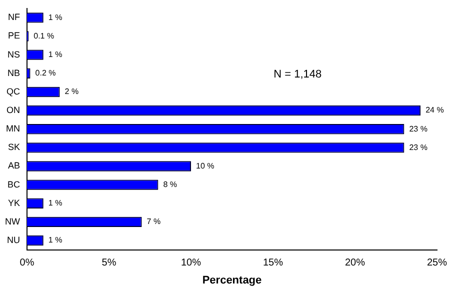  Describe the element at coordinates (27, 263) in the screenshot. I see `x-tick-label: 0%` at that location.